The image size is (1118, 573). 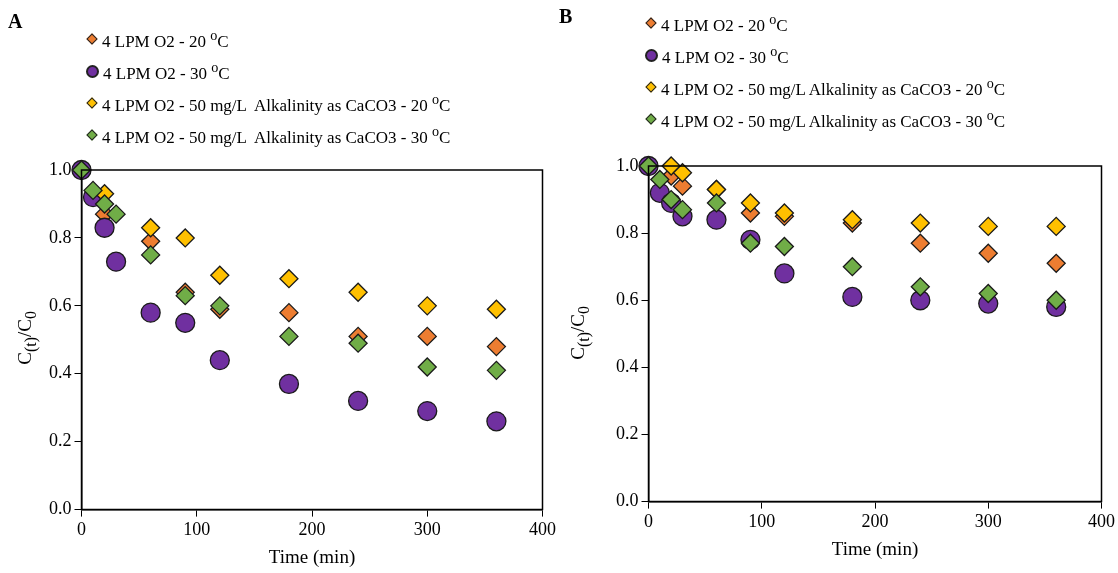 I want to click on chart-title: A, so click(x=15, y=21).